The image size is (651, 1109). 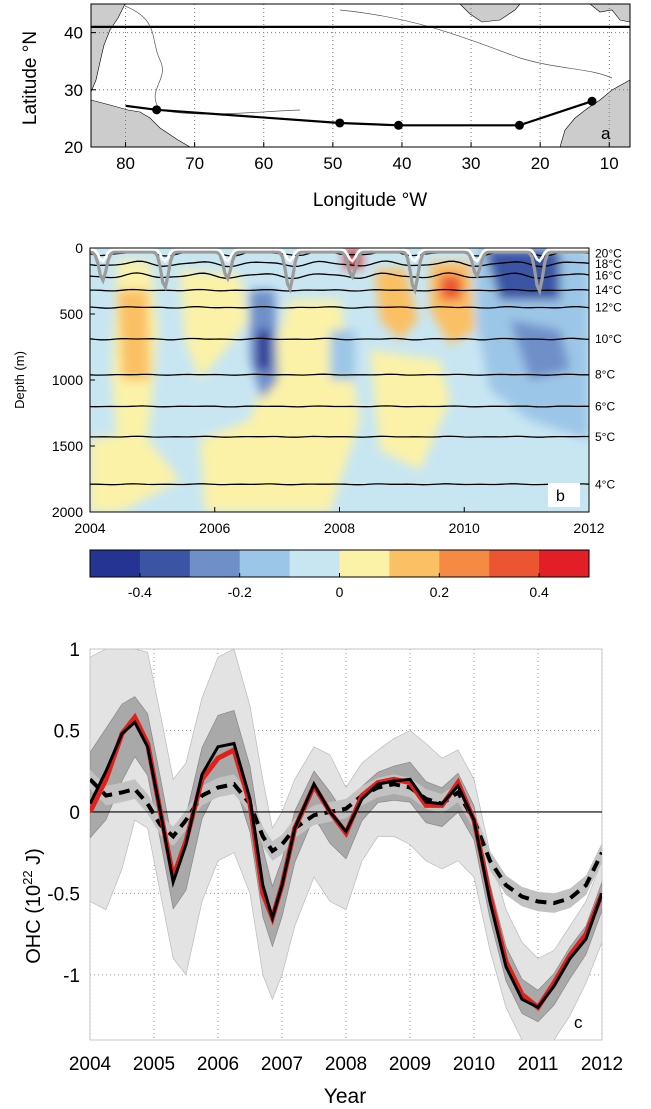 I want to click on map-axis-ticks: 80 70 60 50 40 30 20 10 40 30 20, so click(x=341, y=98).